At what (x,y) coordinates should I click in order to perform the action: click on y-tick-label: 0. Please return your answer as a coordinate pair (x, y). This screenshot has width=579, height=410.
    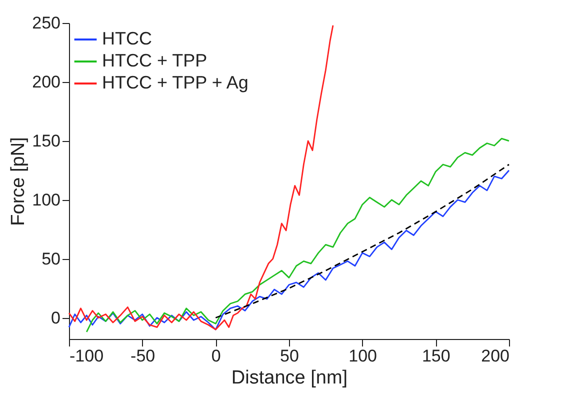
    Looking at the image, I should click on (55, 318).